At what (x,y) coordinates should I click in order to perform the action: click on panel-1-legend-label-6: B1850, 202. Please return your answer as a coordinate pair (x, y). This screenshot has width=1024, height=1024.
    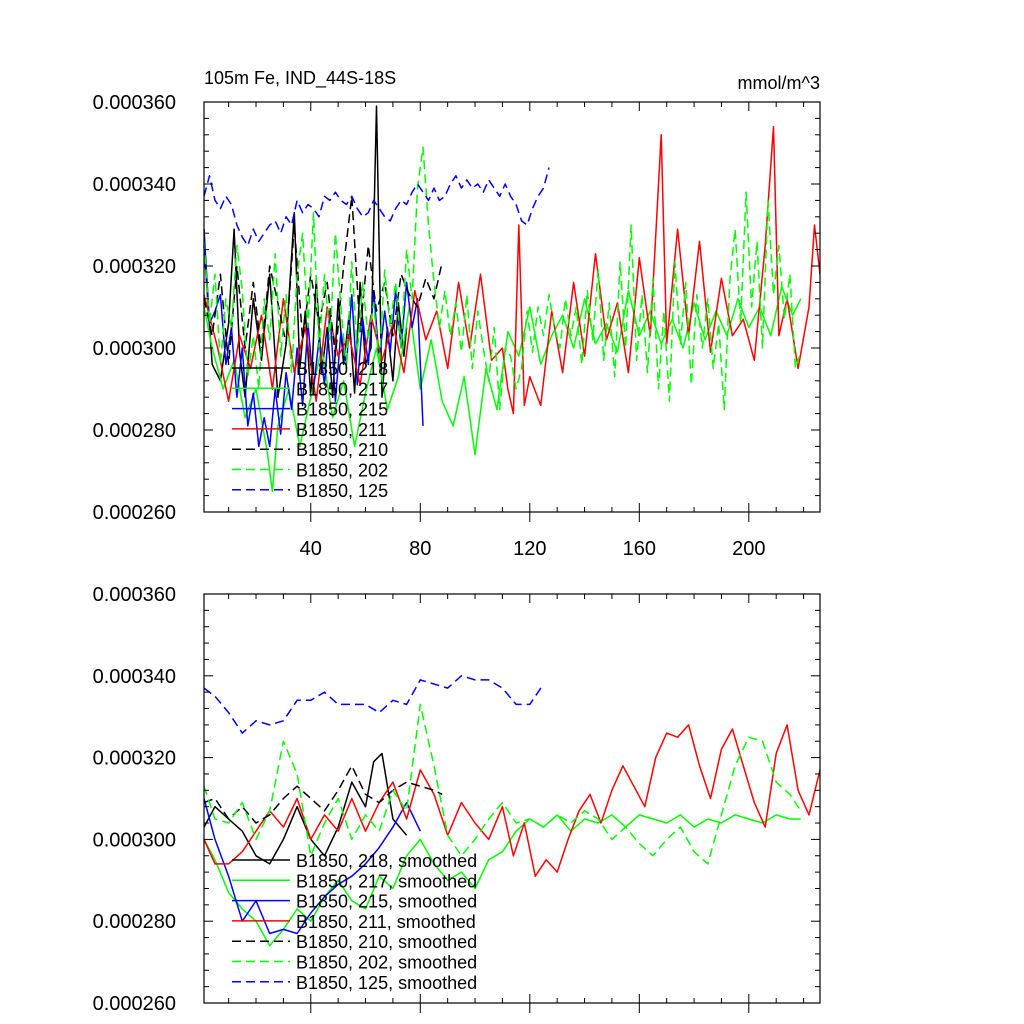
    Looking at the image, I should click on (342, 471).